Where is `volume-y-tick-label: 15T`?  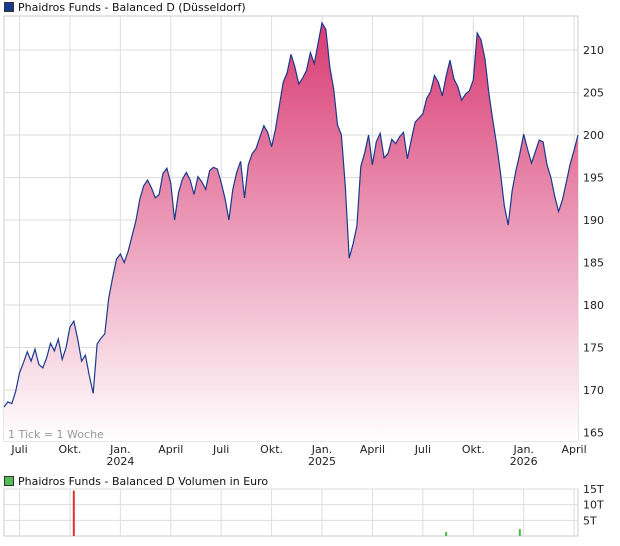 volume-y-tick-label: 15T is located at coordinates (593, 489).